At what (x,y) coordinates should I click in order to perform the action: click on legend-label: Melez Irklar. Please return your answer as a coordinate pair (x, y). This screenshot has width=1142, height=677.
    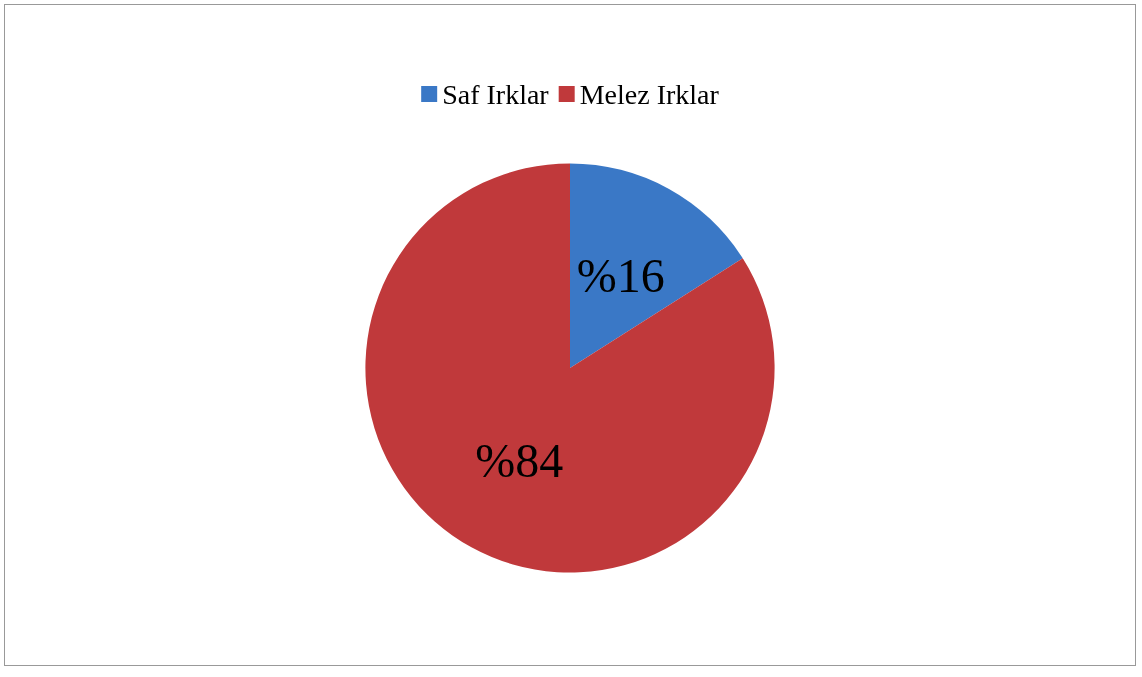
    Looking at the image, I should click on (649, 94).